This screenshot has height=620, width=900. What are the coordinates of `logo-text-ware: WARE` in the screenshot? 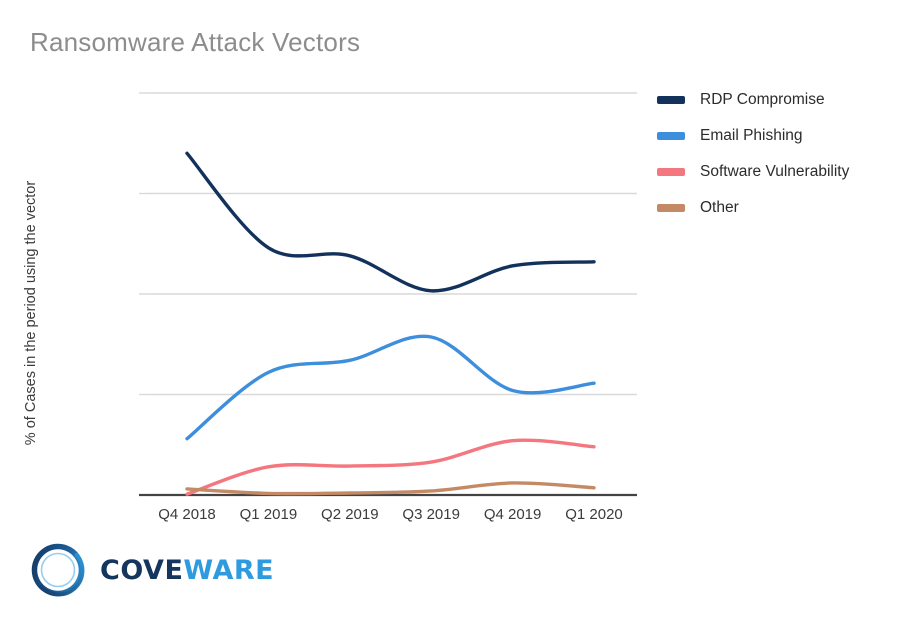 It's located at (229, 570).